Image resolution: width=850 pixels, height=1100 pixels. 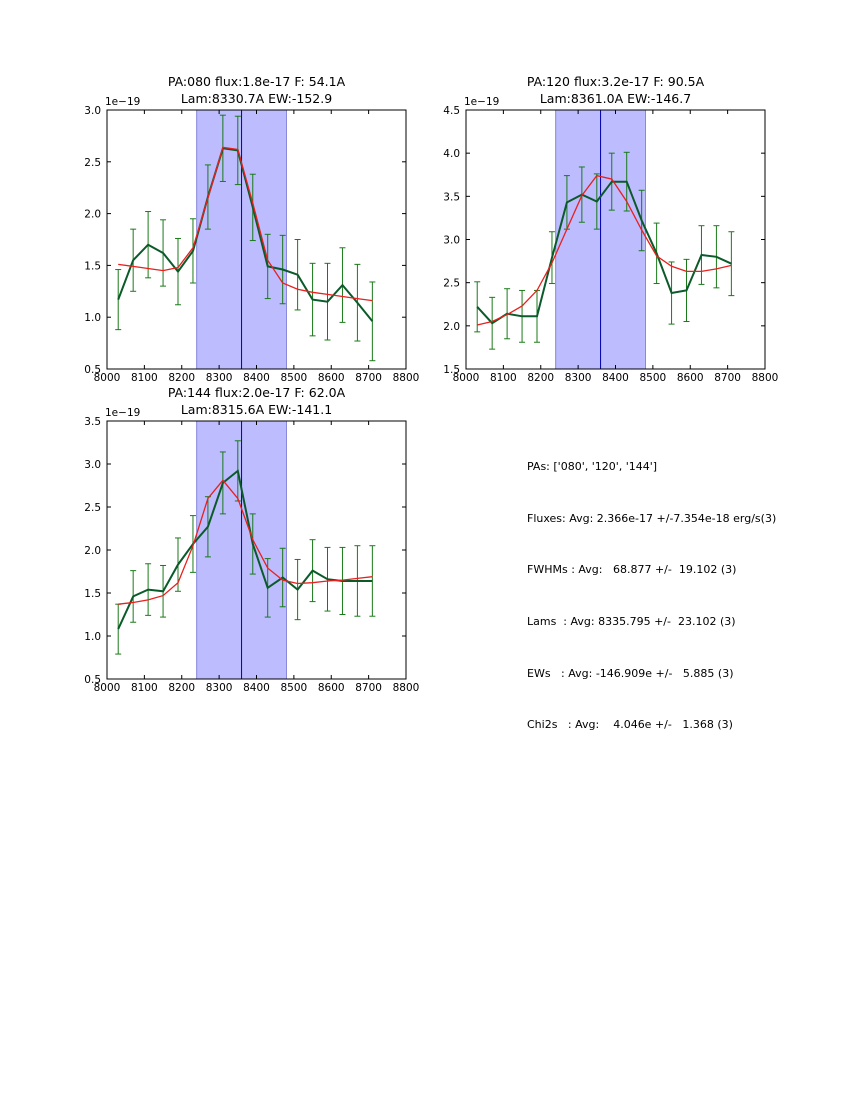 I want to click on y-tick-label: 4.5, so click(x=451, y=111).